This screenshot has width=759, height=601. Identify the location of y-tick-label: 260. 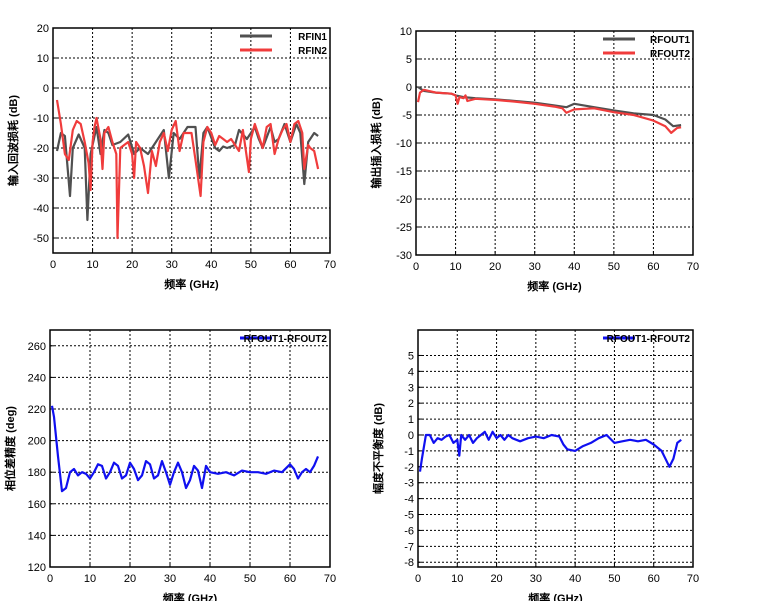
(37, 347).